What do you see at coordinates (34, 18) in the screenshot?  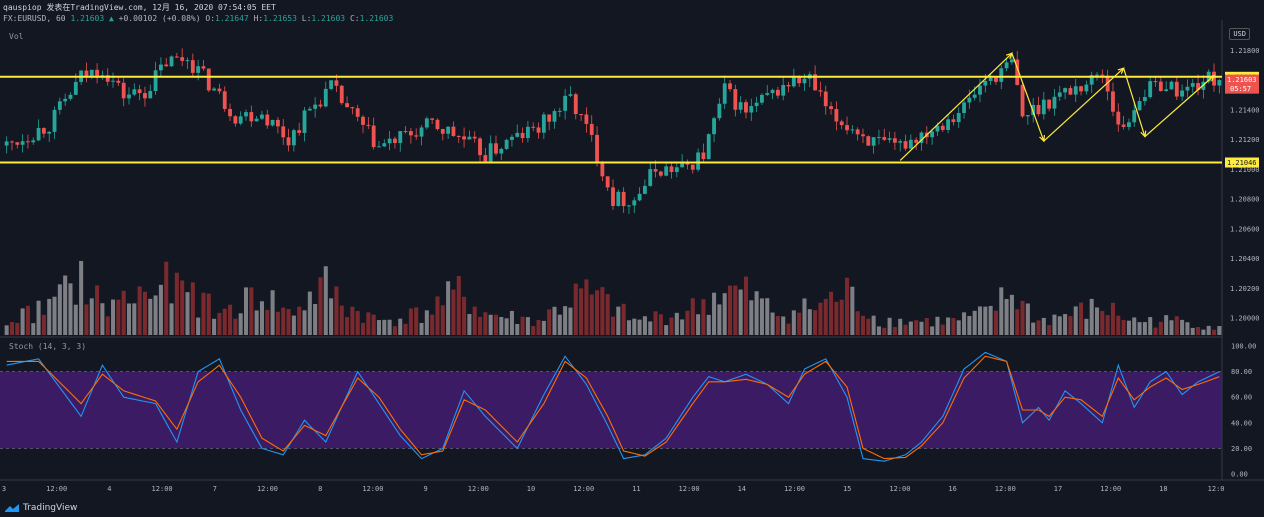 I see `symbol: FX:EURUSD, 60` at bounding box center [34, 18].